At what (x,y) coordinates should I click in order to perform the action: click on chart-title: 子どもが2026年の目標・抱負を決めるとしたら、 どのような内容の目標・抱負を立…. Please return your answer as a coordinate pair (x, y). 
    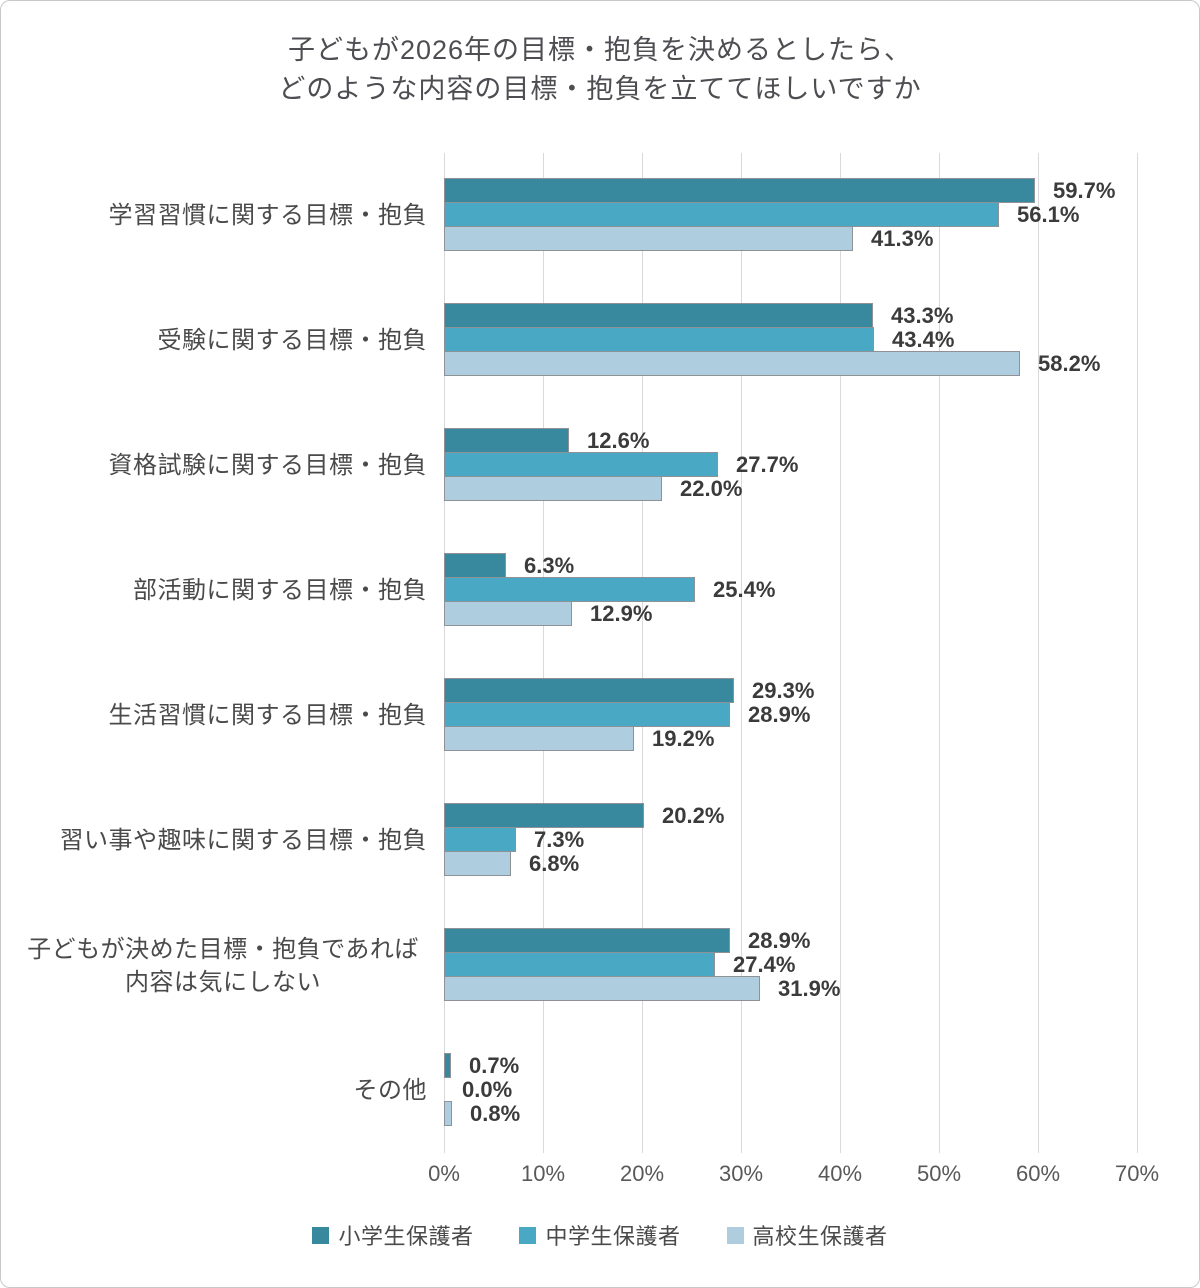
    Looking at the image, I should click on (600, 70).